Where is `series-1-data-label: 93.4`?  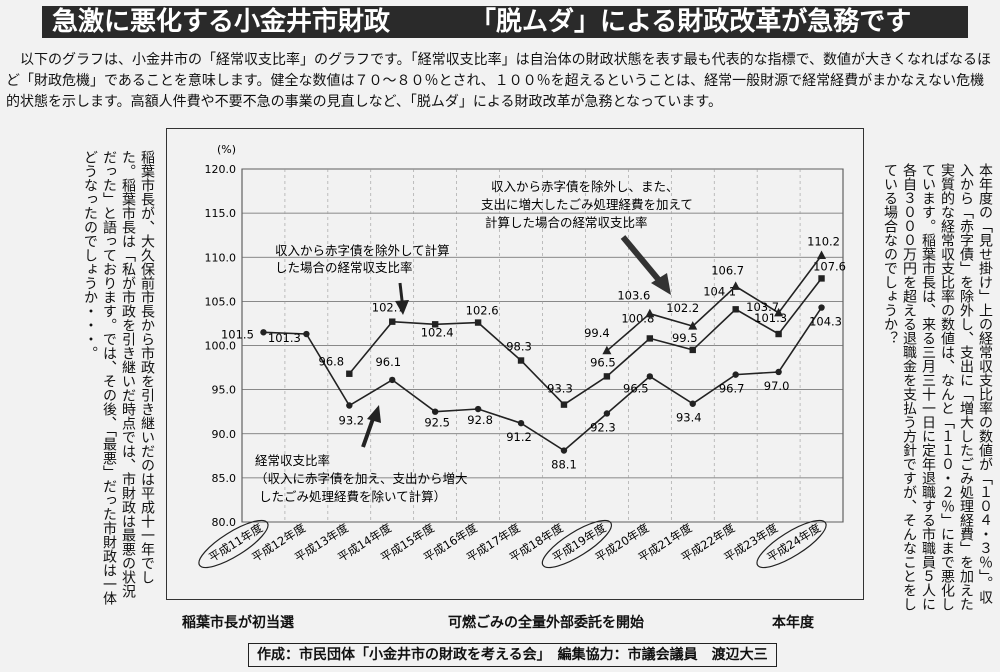 series-1-data-label: 93.4 is located at coordinates (689, 418).